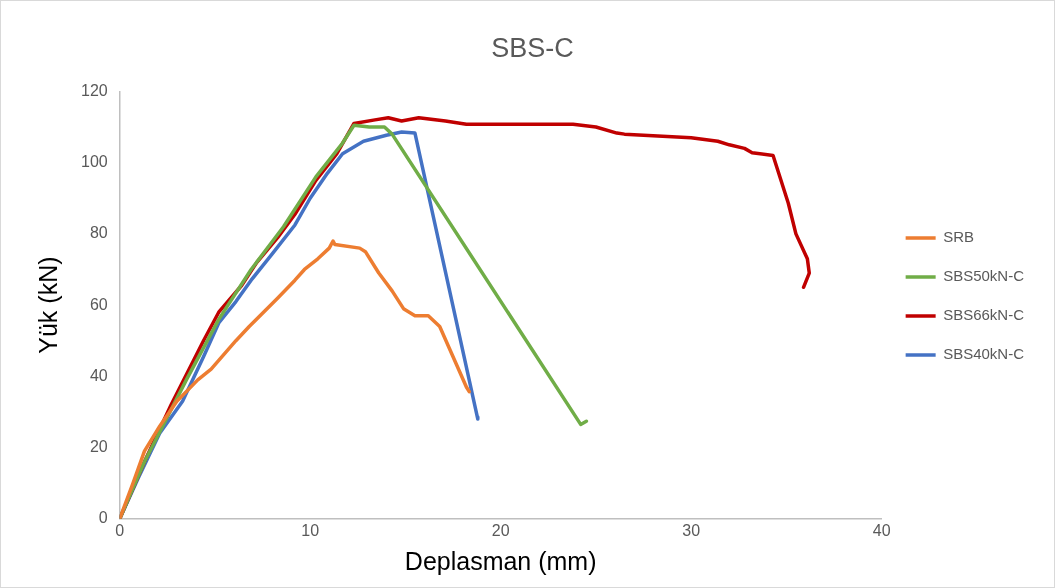 This screenshot has height=588, width=1055. What do you see at coordinates (691, 530) in the screenshot?
I see `x-tick-label: 30` at bounding box center [691, 530].